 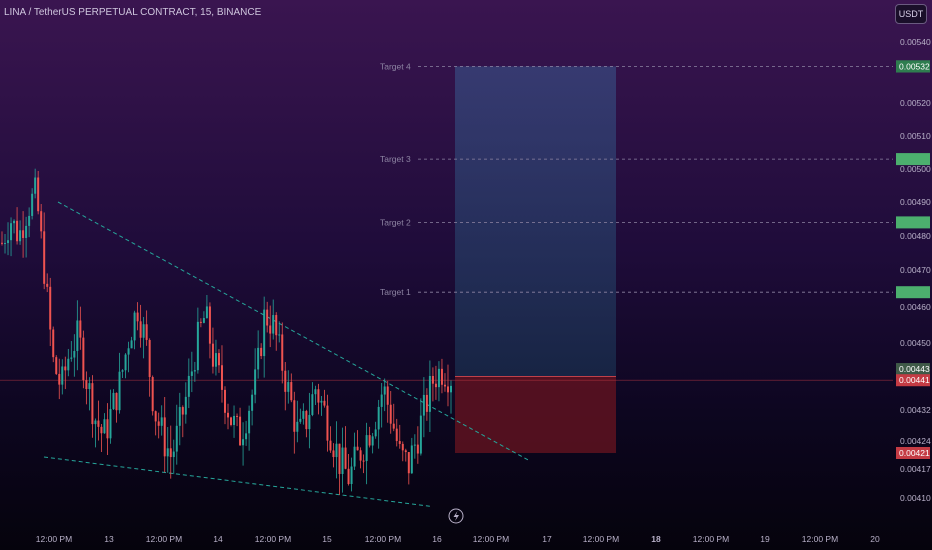 I want to click on target-label: Target 4, so click(x=395, y=66).